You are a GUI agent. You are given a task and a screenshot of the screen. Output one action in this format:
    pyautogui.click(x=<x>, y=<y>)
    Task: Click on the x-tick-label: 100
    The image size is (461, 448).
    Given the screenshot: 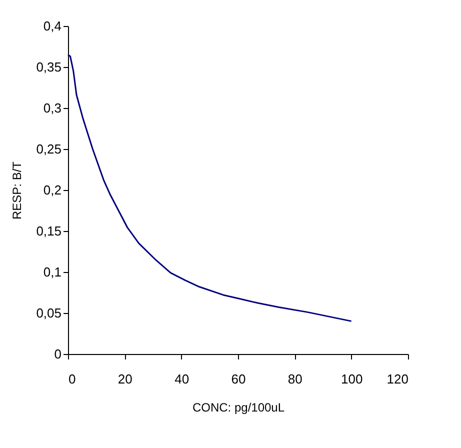 What is the action you would take?
    pyautogui.click(x=351, y=379)
    